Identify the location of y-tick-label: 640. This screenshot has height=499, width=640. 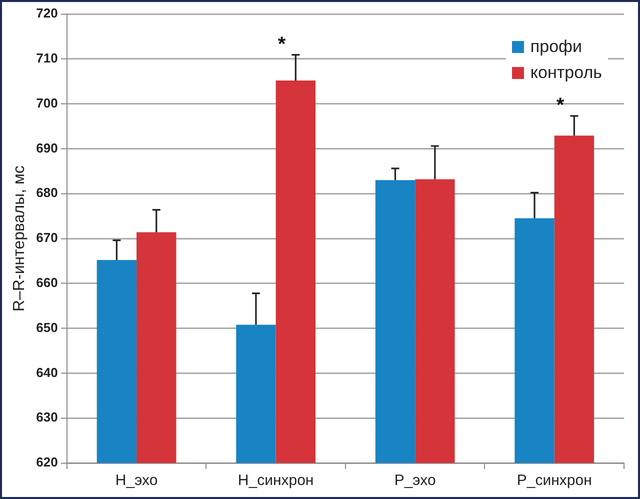
(47, 372).